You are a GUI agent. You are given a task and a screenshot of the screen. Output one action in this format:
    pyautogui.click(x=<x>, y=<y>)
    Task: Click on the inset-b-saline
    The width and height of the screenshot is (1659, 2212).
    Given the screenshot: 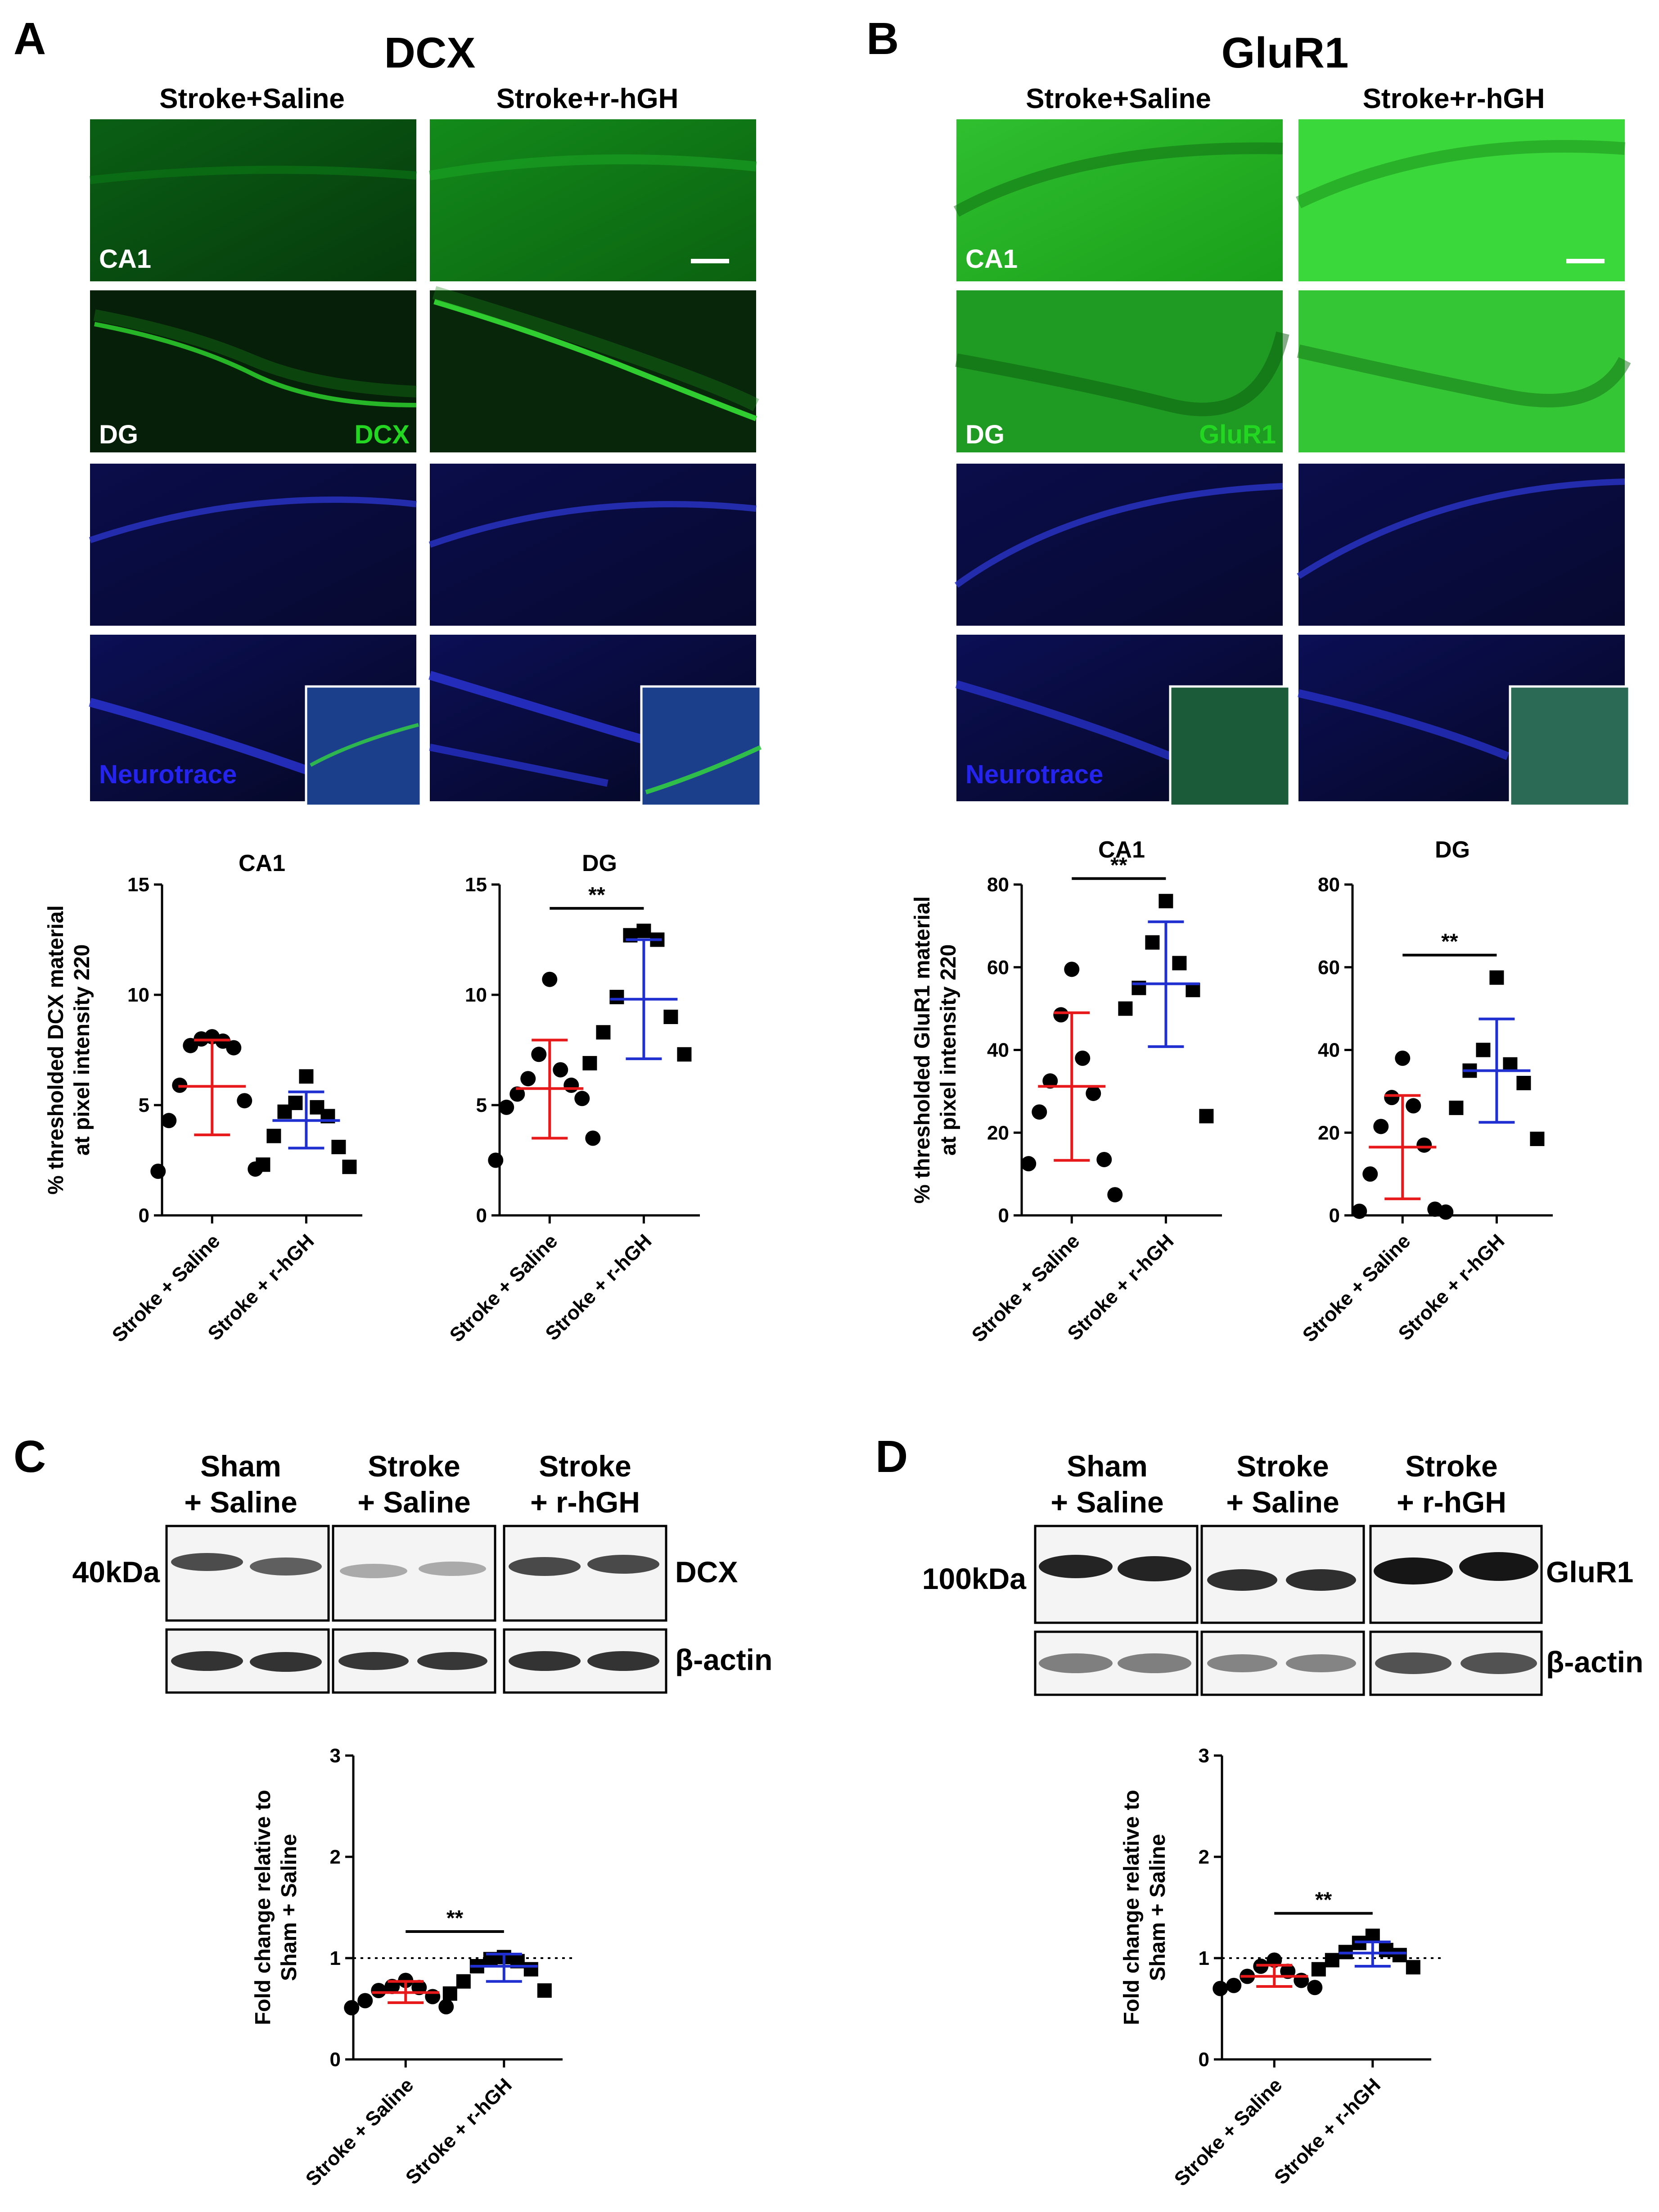 What is the action you would take?
    pyautogui.click(x=1230, y=746)
    